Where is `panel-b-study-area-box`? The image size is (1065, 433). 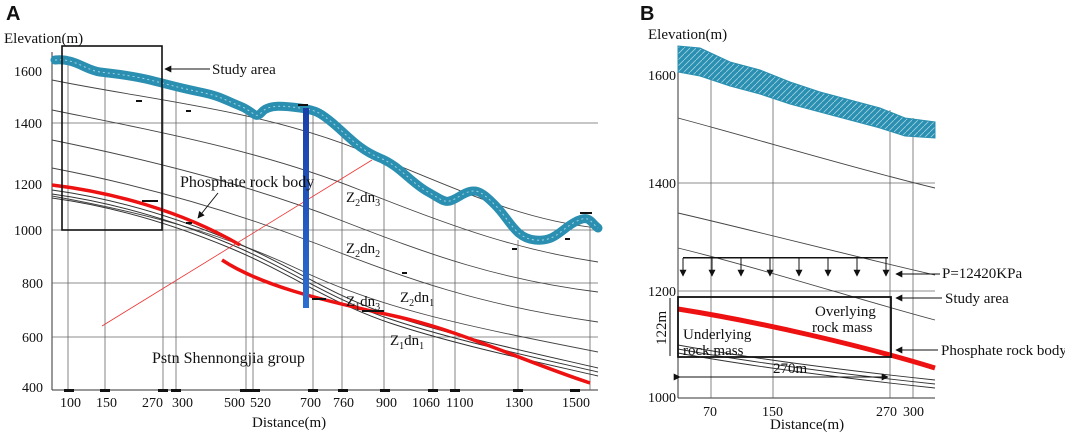 panel-b-study-area-box is located at coordinates (784, 327).